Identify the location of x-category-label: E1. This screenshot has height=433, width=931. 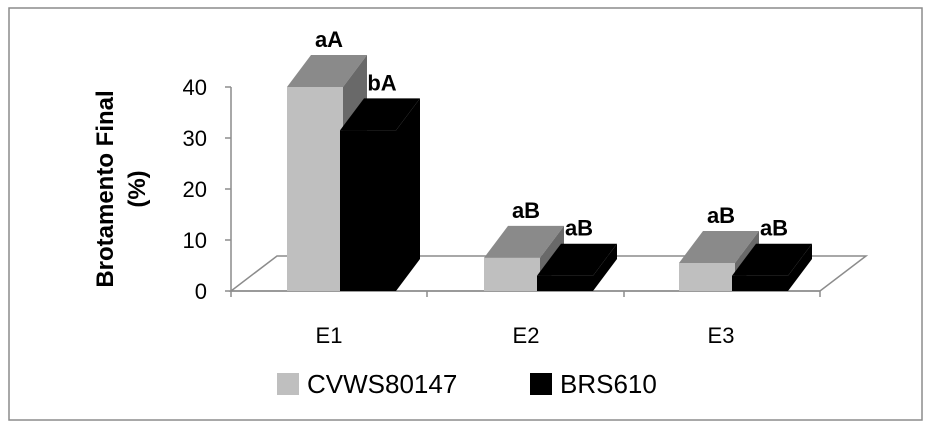
(329, 335).